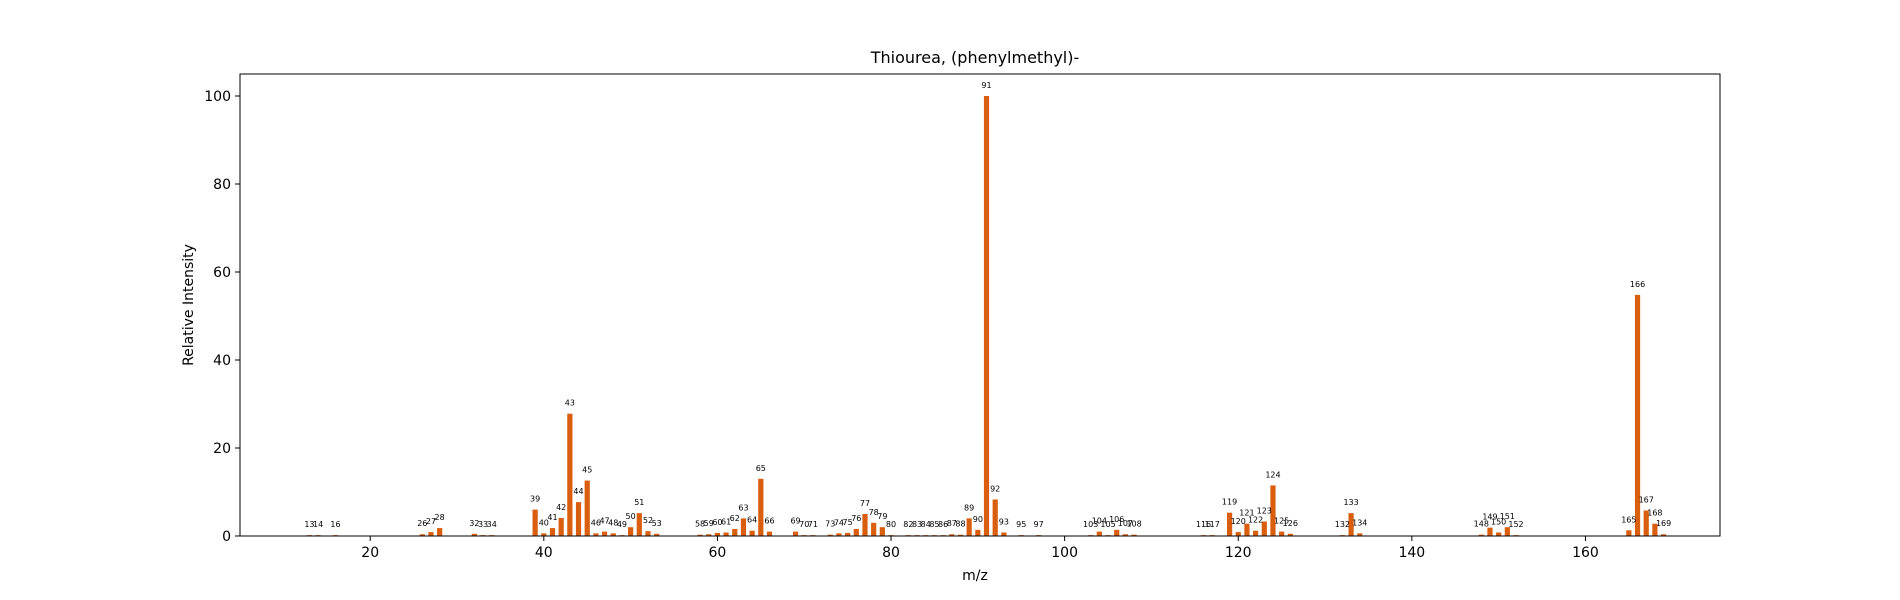 The height and width of the screenshot is (600, 1900). I want to click on peak-label: 87, so click(952, 523).